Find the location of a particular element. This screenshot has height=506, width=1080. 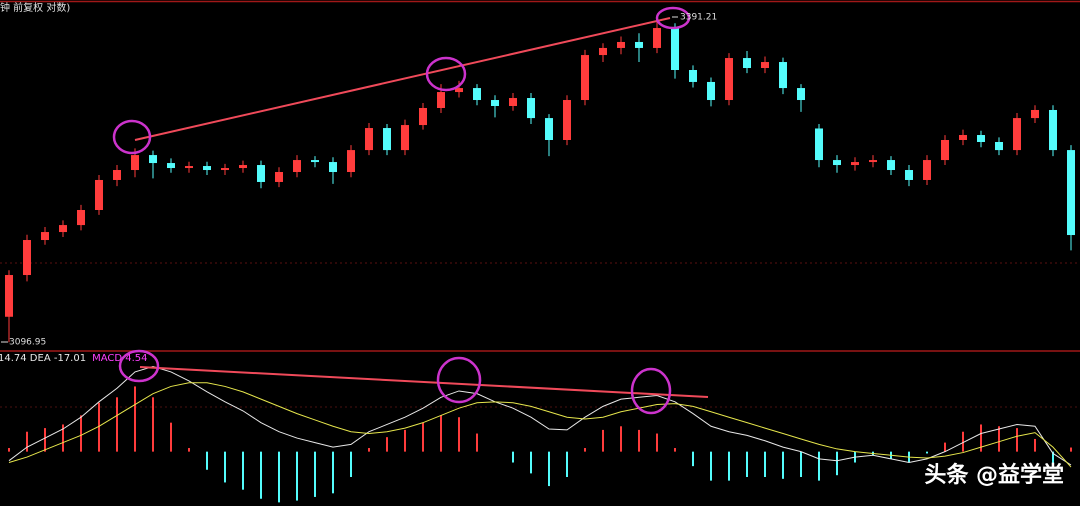

indicator-value: MACD 4.54 is located at coordinates (119, 358).